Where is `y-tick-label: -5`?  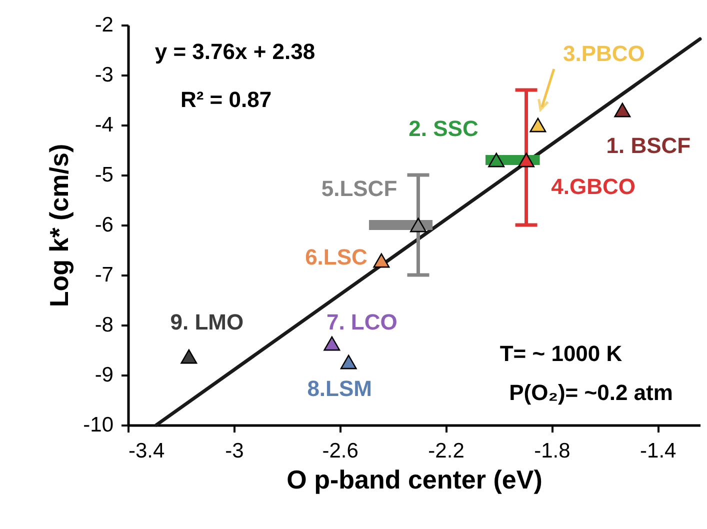 y-tick-label: -5 is located at coordinates (104, 175).